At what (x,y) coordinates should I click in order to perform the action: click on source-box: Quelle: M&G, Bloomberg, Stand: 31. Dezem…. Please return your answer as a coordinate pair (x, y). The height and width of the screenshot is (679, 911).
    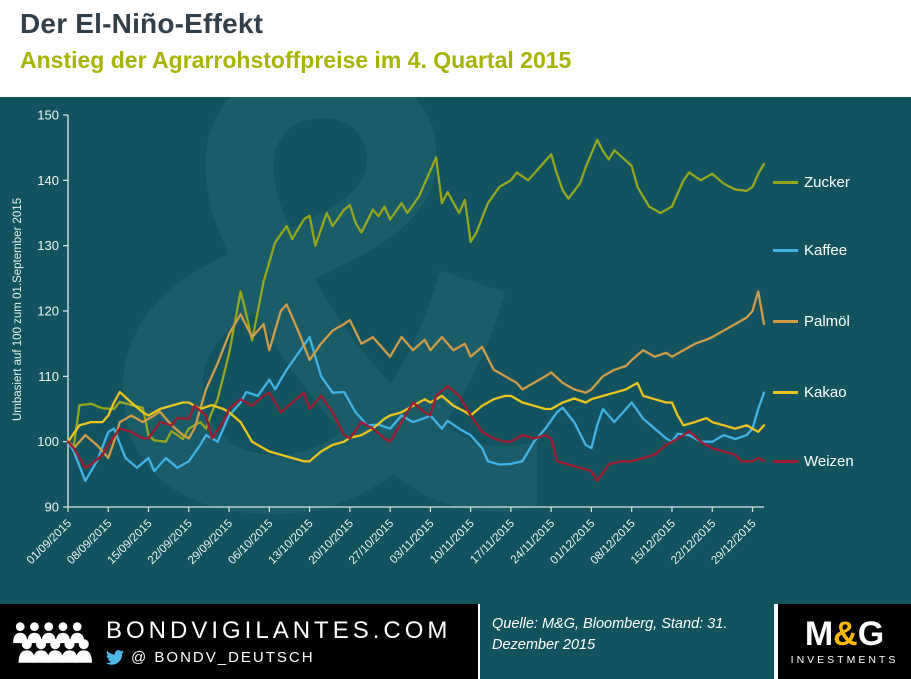
    Looking at the image, I should click on (627, 641).